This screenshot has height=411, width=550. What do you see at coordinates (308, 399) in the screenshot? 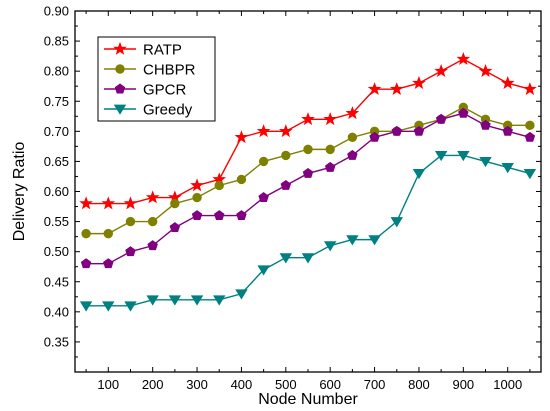
I see `x-axis-title: Node Number` at bounding box center [308, 399].